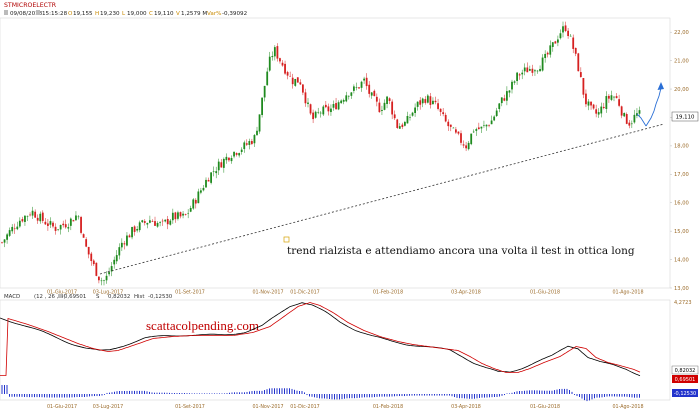  Describe the element at coordinates (83, 14) in the screenshot. I see `open-value: 19,155` at that location.